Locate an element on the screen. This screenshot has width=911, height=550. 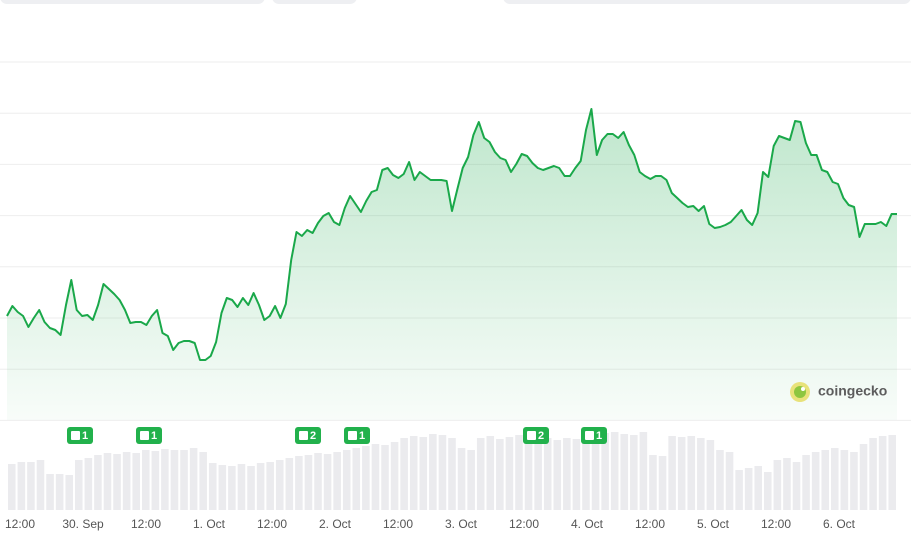
x-tick-label: 3. Oct is located at coordinates (461, 524).